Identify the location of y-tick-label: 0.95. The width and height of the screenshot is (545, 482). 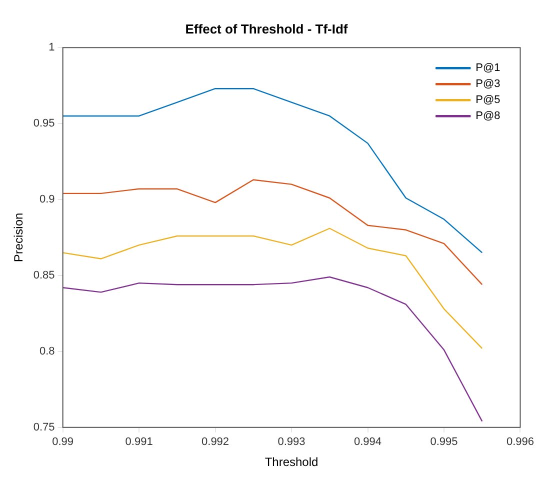
(44, 124).